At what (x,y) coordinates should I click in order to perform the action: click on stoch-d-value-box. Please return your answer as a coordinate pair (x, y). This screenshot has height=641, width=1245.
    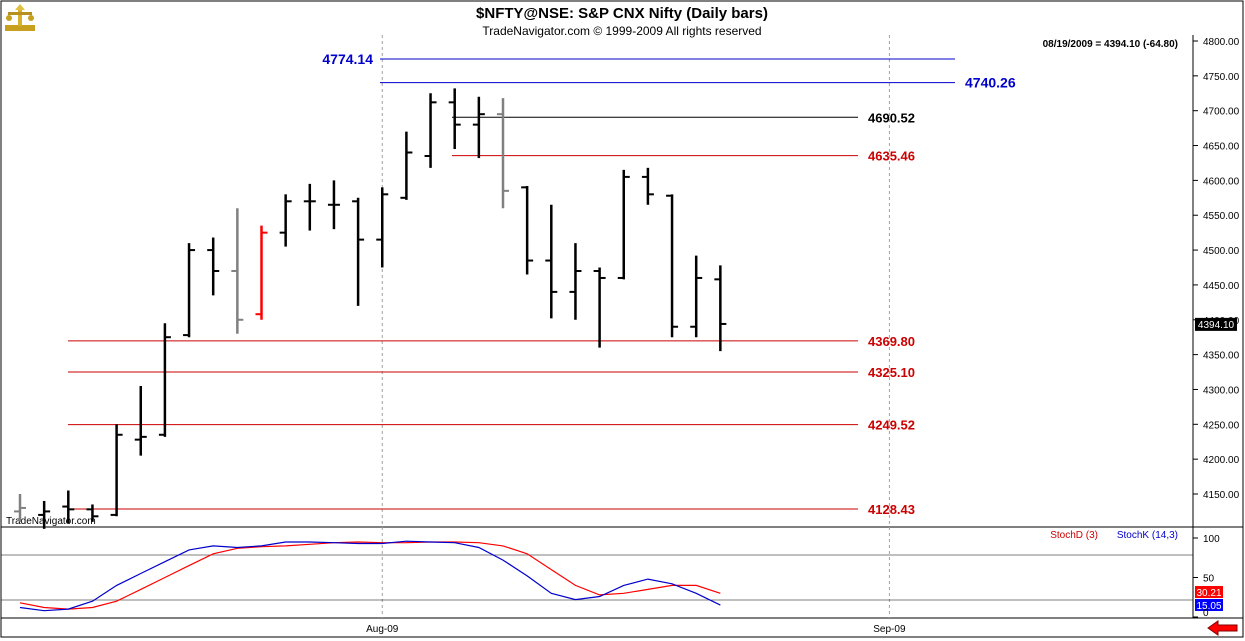
    Looking at the image, I should click on (1209, 592).